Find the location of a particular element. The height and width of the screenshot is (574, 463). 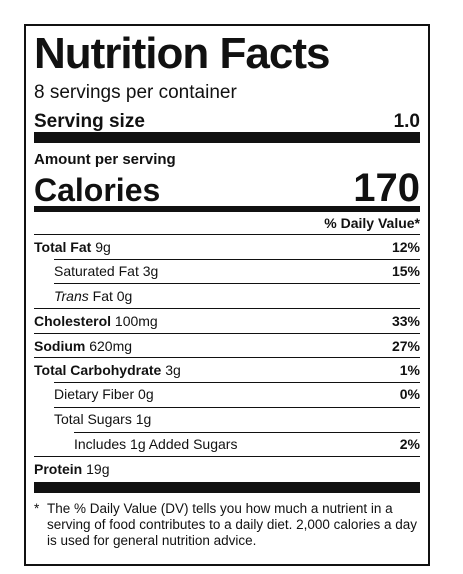

nutrient-name: Saturated Fat is located at coordinates (96, 271).